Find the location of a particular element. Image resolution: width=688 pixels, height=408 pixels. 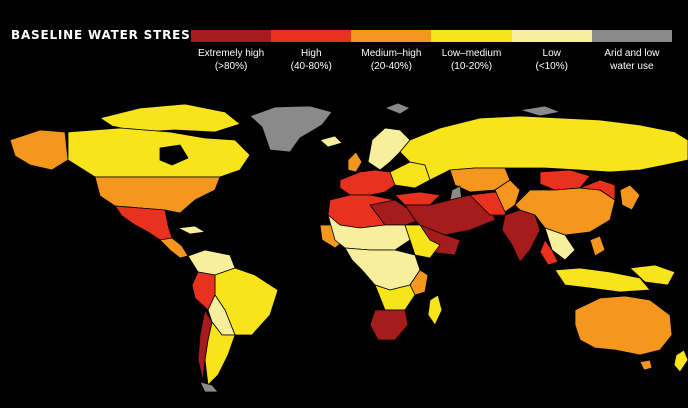

legend-swatch-low-medium is located at coordinates (471, 36).